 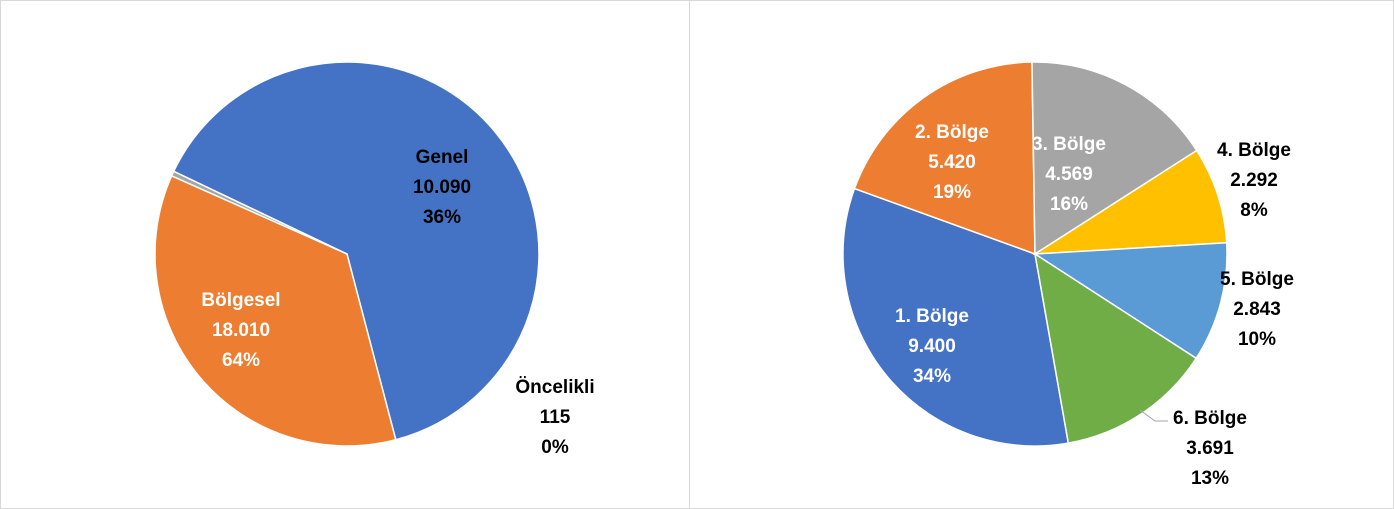 I want to click on label-percent: 36%, so click(x=442, y=217).